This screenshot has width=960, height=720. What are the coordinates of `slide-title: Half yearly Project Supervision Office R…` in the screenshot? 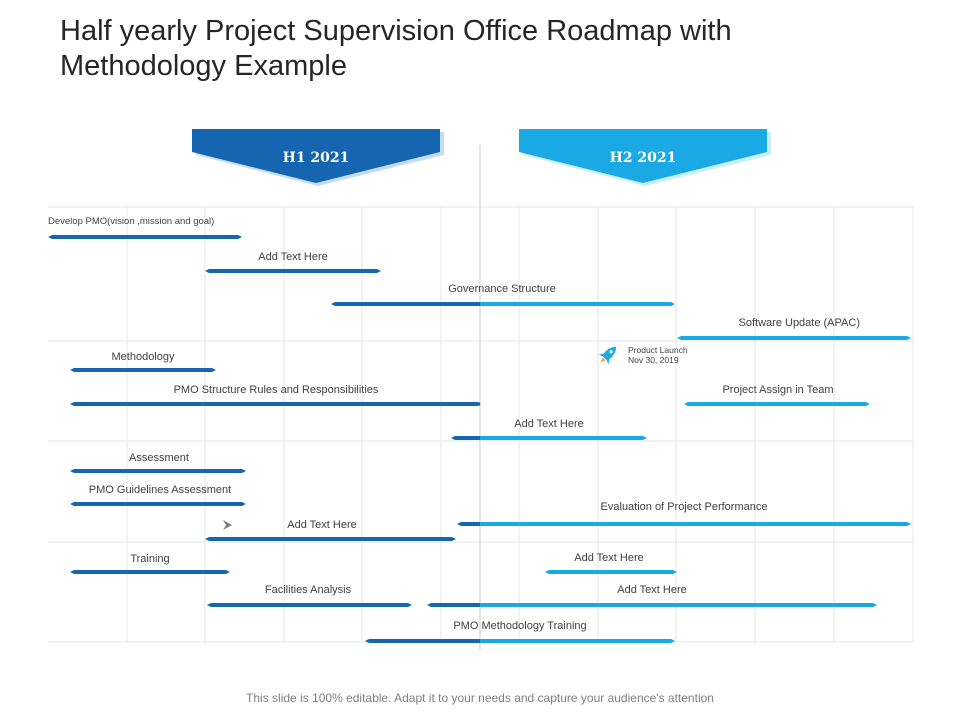 It's located at (396, 48).